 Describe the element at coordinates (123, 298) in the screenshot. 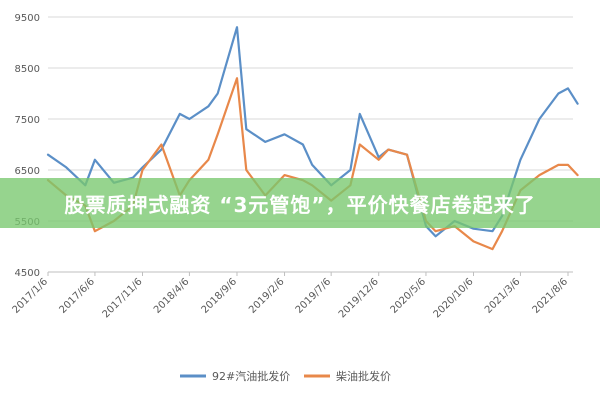

I see `x-tick-label: 2017/11/6` at that location.